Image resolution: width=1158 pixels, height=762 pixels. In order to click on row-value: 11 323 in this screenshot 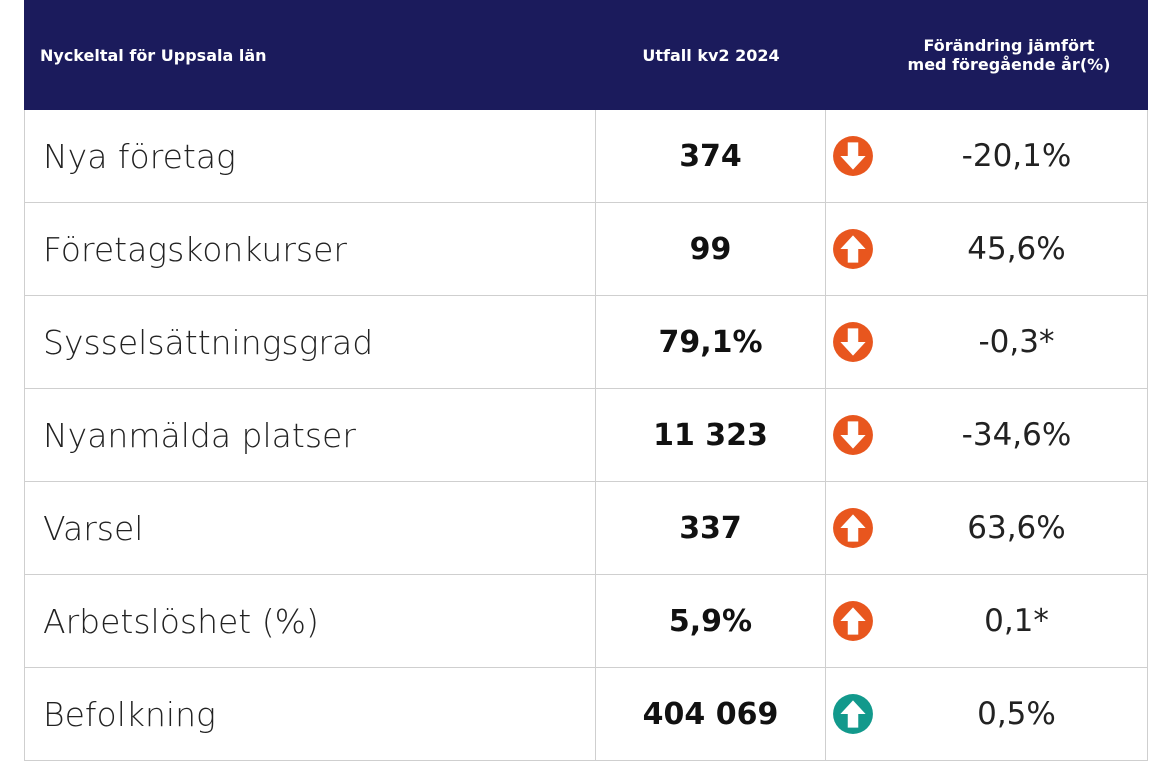, I will do `click(711, 435)`.